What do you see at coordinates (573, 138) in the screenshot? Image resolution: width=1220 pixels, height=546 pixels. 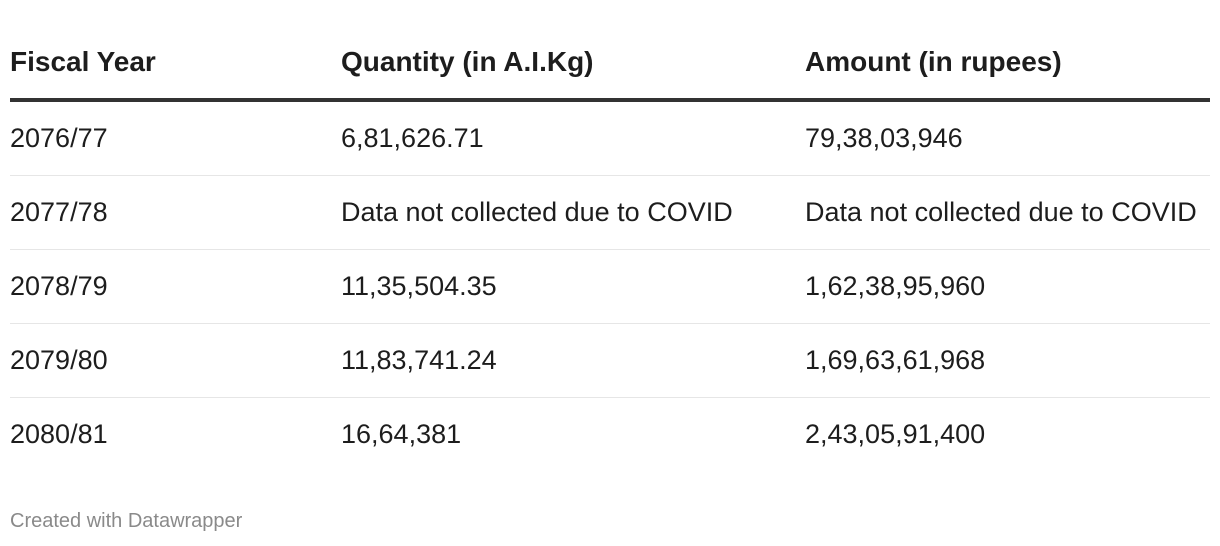 I see `cell-quantity: 6,81,626.71` at bounding box center [573, 138].